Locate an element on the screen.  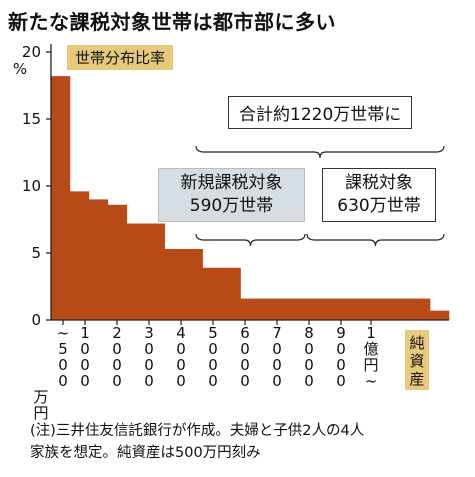
legend-label: 世帯分布比率 is located at coordinates (120, 57).